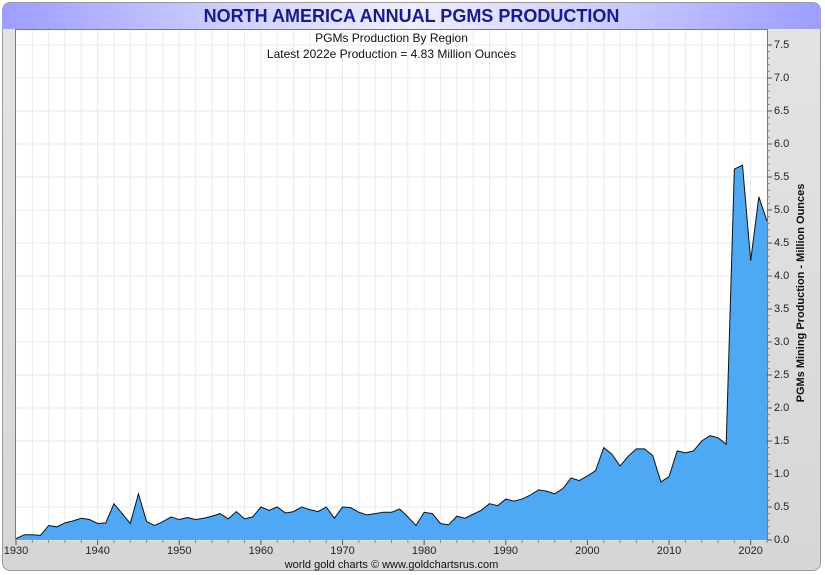 This screenshot has width=825, height=575. I want to click on y-tick-label: 2.0, so click(782, 408).